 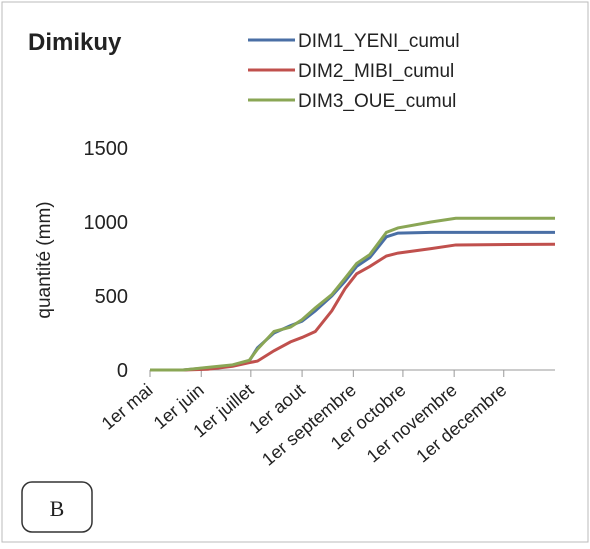 What do you see at coordinates (377, 101) in the screenshot?
I see `legend-label: DIM3_OUE_cumul` at bounding box center [377, 101].